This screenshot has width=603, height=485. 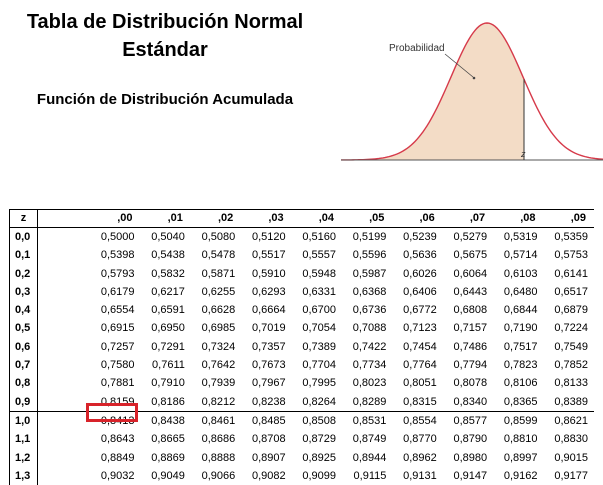 What do you see at coordinates (569, 383) in the screenshot?
I see `probability-cell: 0,8133` at bounding box center [569, 383].